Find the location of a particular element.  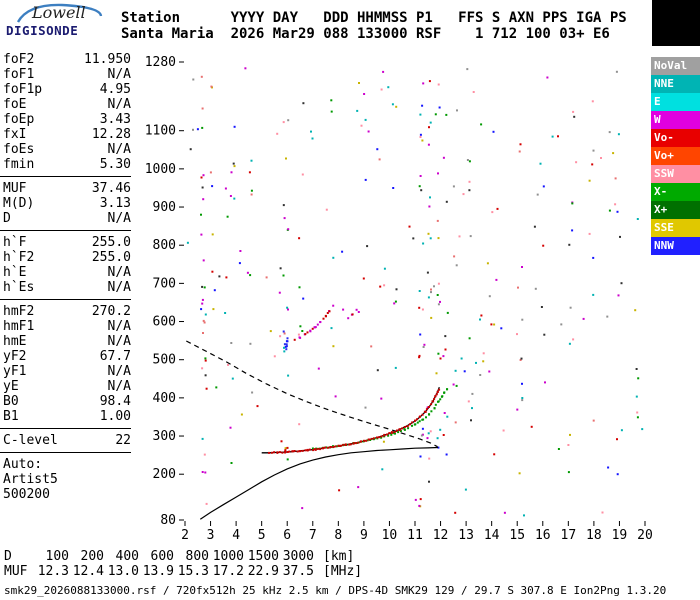

param-label: yF2 is located at coordinates (15, 356).